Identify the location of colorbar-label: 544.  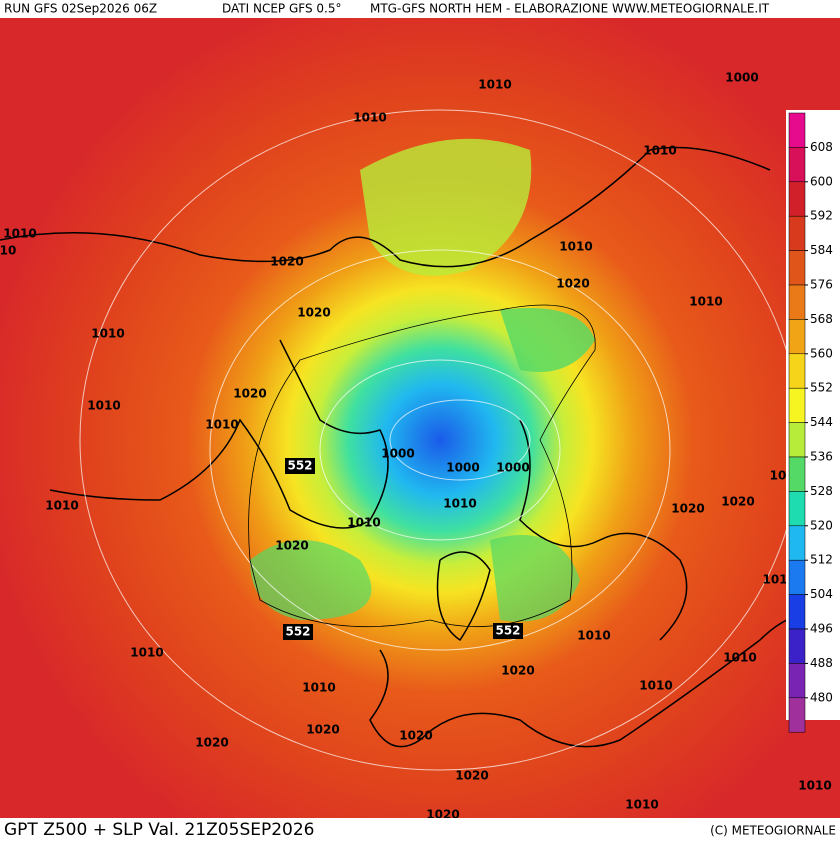
(821, 422).